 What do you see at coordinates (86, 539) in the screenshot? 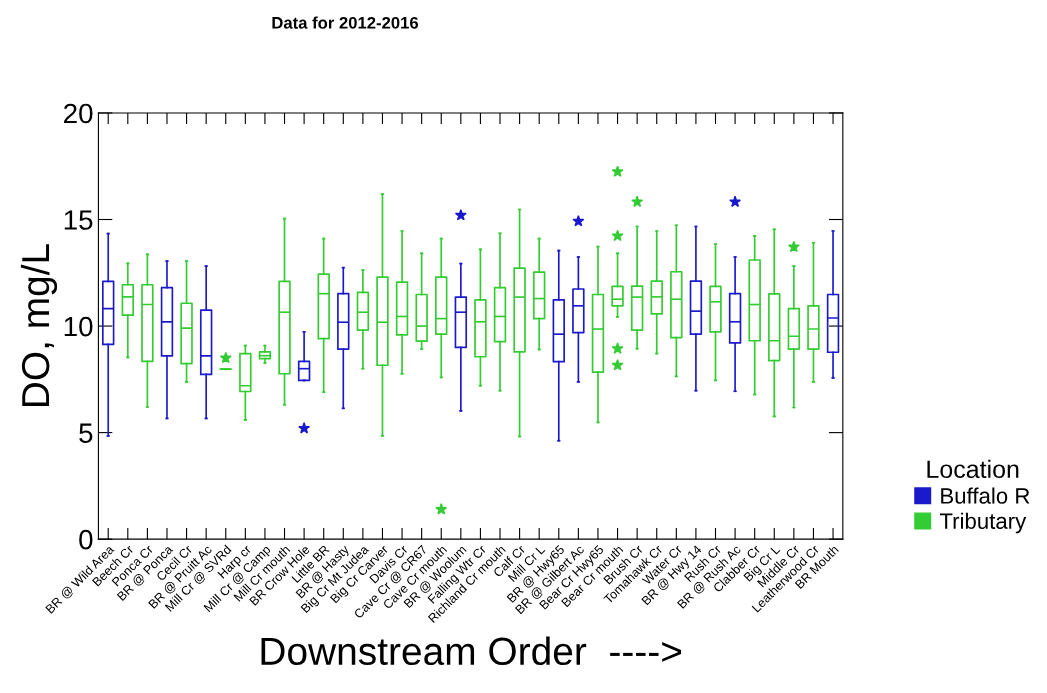
I see `y-tick-label: 0` at bounding box center [86, 539].